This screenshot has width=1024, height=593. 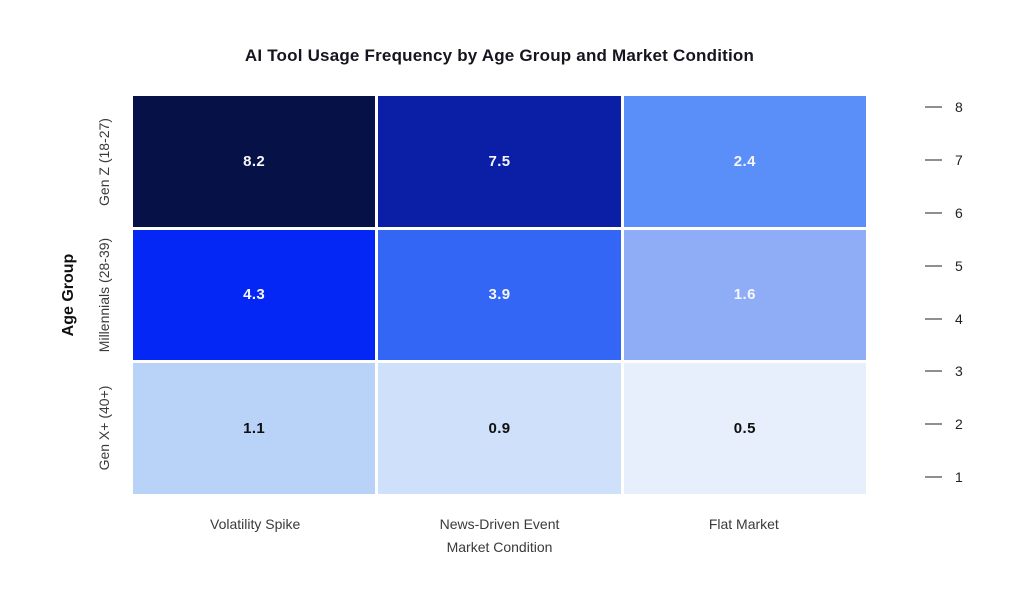 What do you see at coordinates (499, 547) in the screenshot?
I see `x-axis-title: Market Condition` at bounding box center [499, 547].